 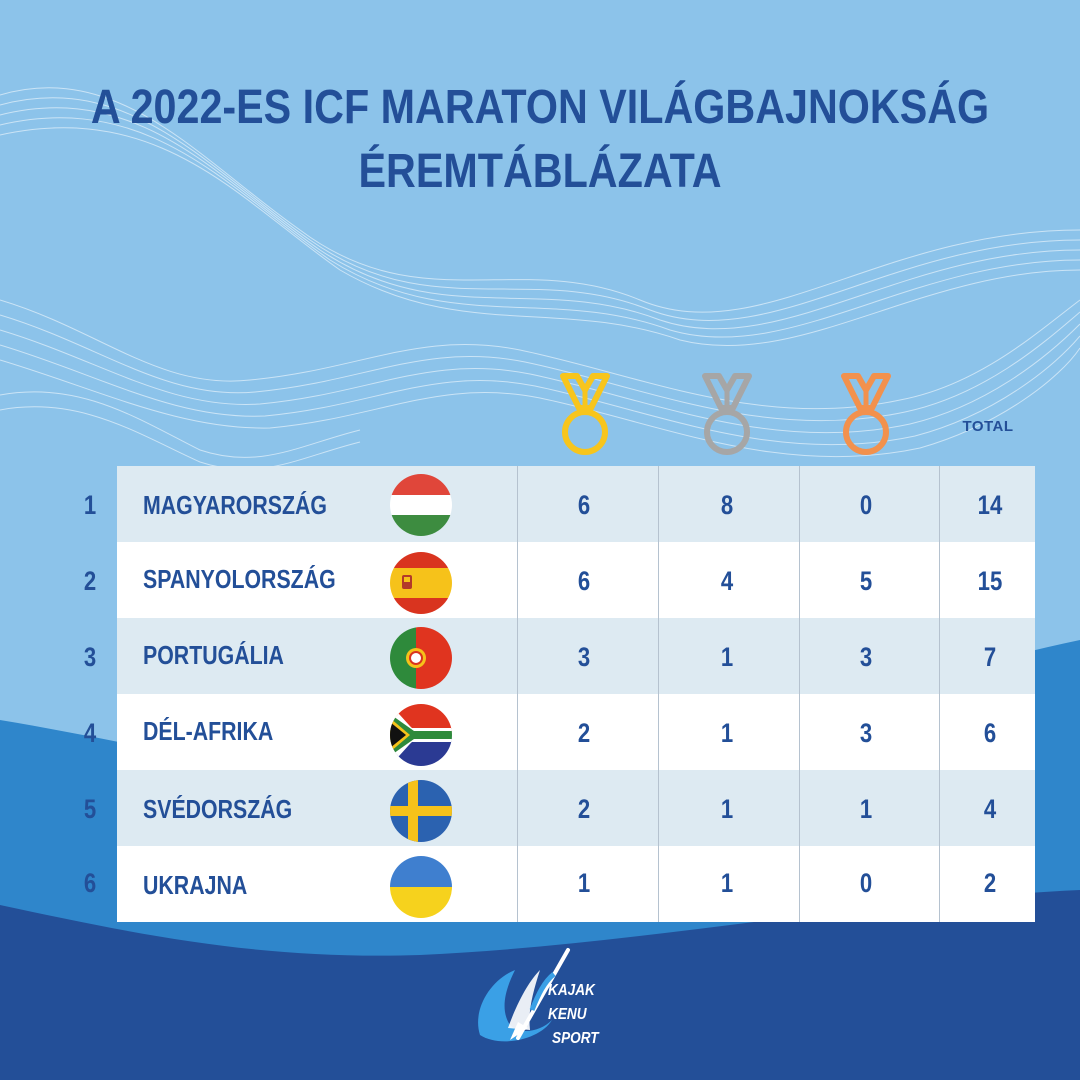 I want to click on kajak-kenu-sport-logo, so click(x=524, y=995).